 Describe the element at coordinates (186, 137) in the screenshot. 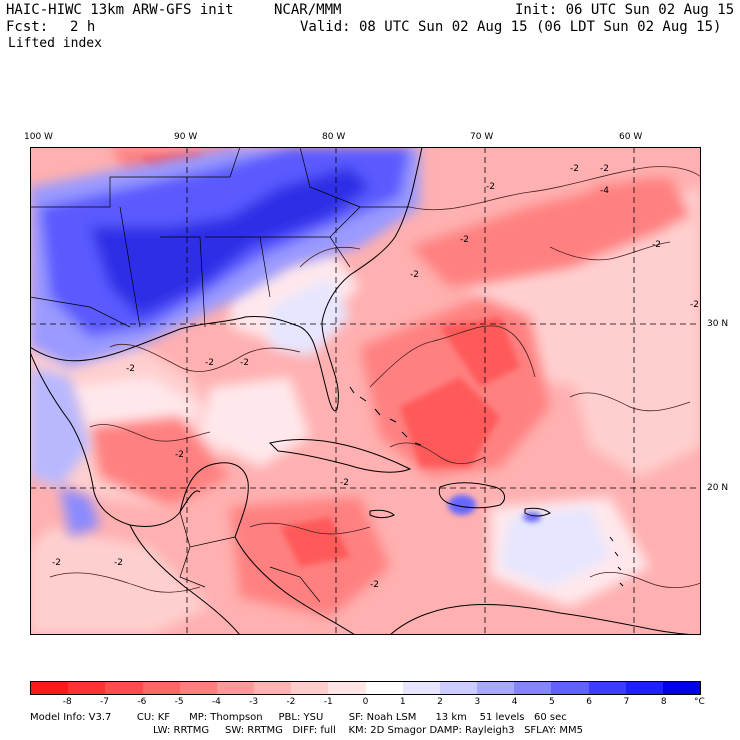

I see `lon-label-90w: 90 W` at that location.